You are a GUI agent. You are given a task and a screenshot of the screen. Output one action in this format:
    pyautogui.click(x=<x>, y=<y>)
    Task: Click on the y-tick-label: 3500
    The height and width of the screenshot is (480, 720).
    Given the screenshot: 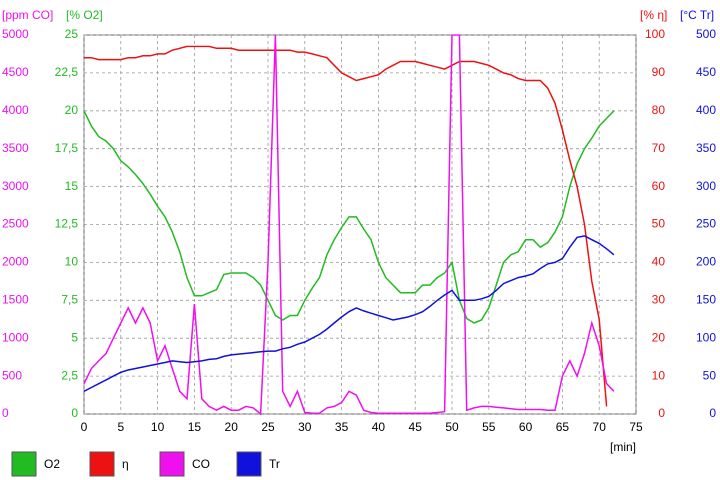 What is the action you would take?
    pyautogui.click(x=15, y=148)
    